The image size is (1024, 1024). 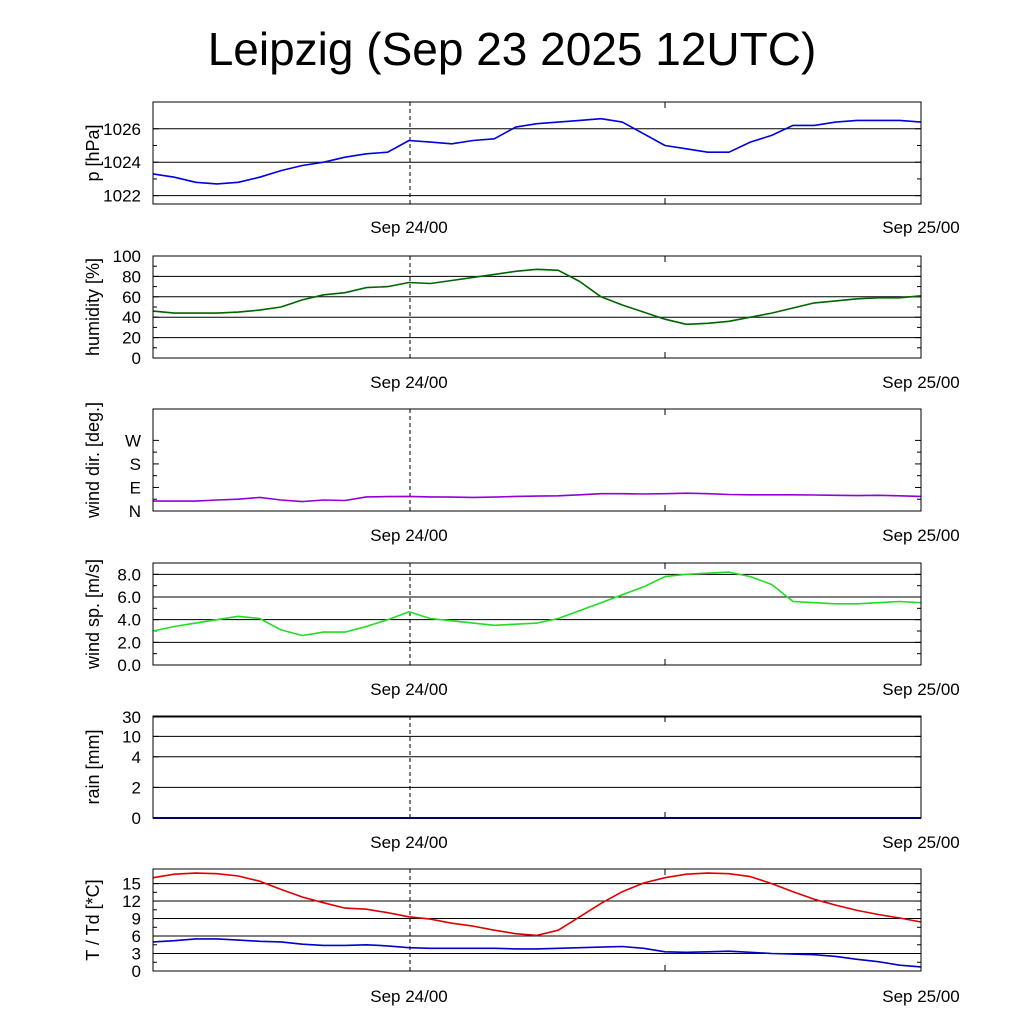 What do you see at coordinates (122, 129) in the screenshot?
I see `y-tick-label: 1026` at bounding box center [122, 129].